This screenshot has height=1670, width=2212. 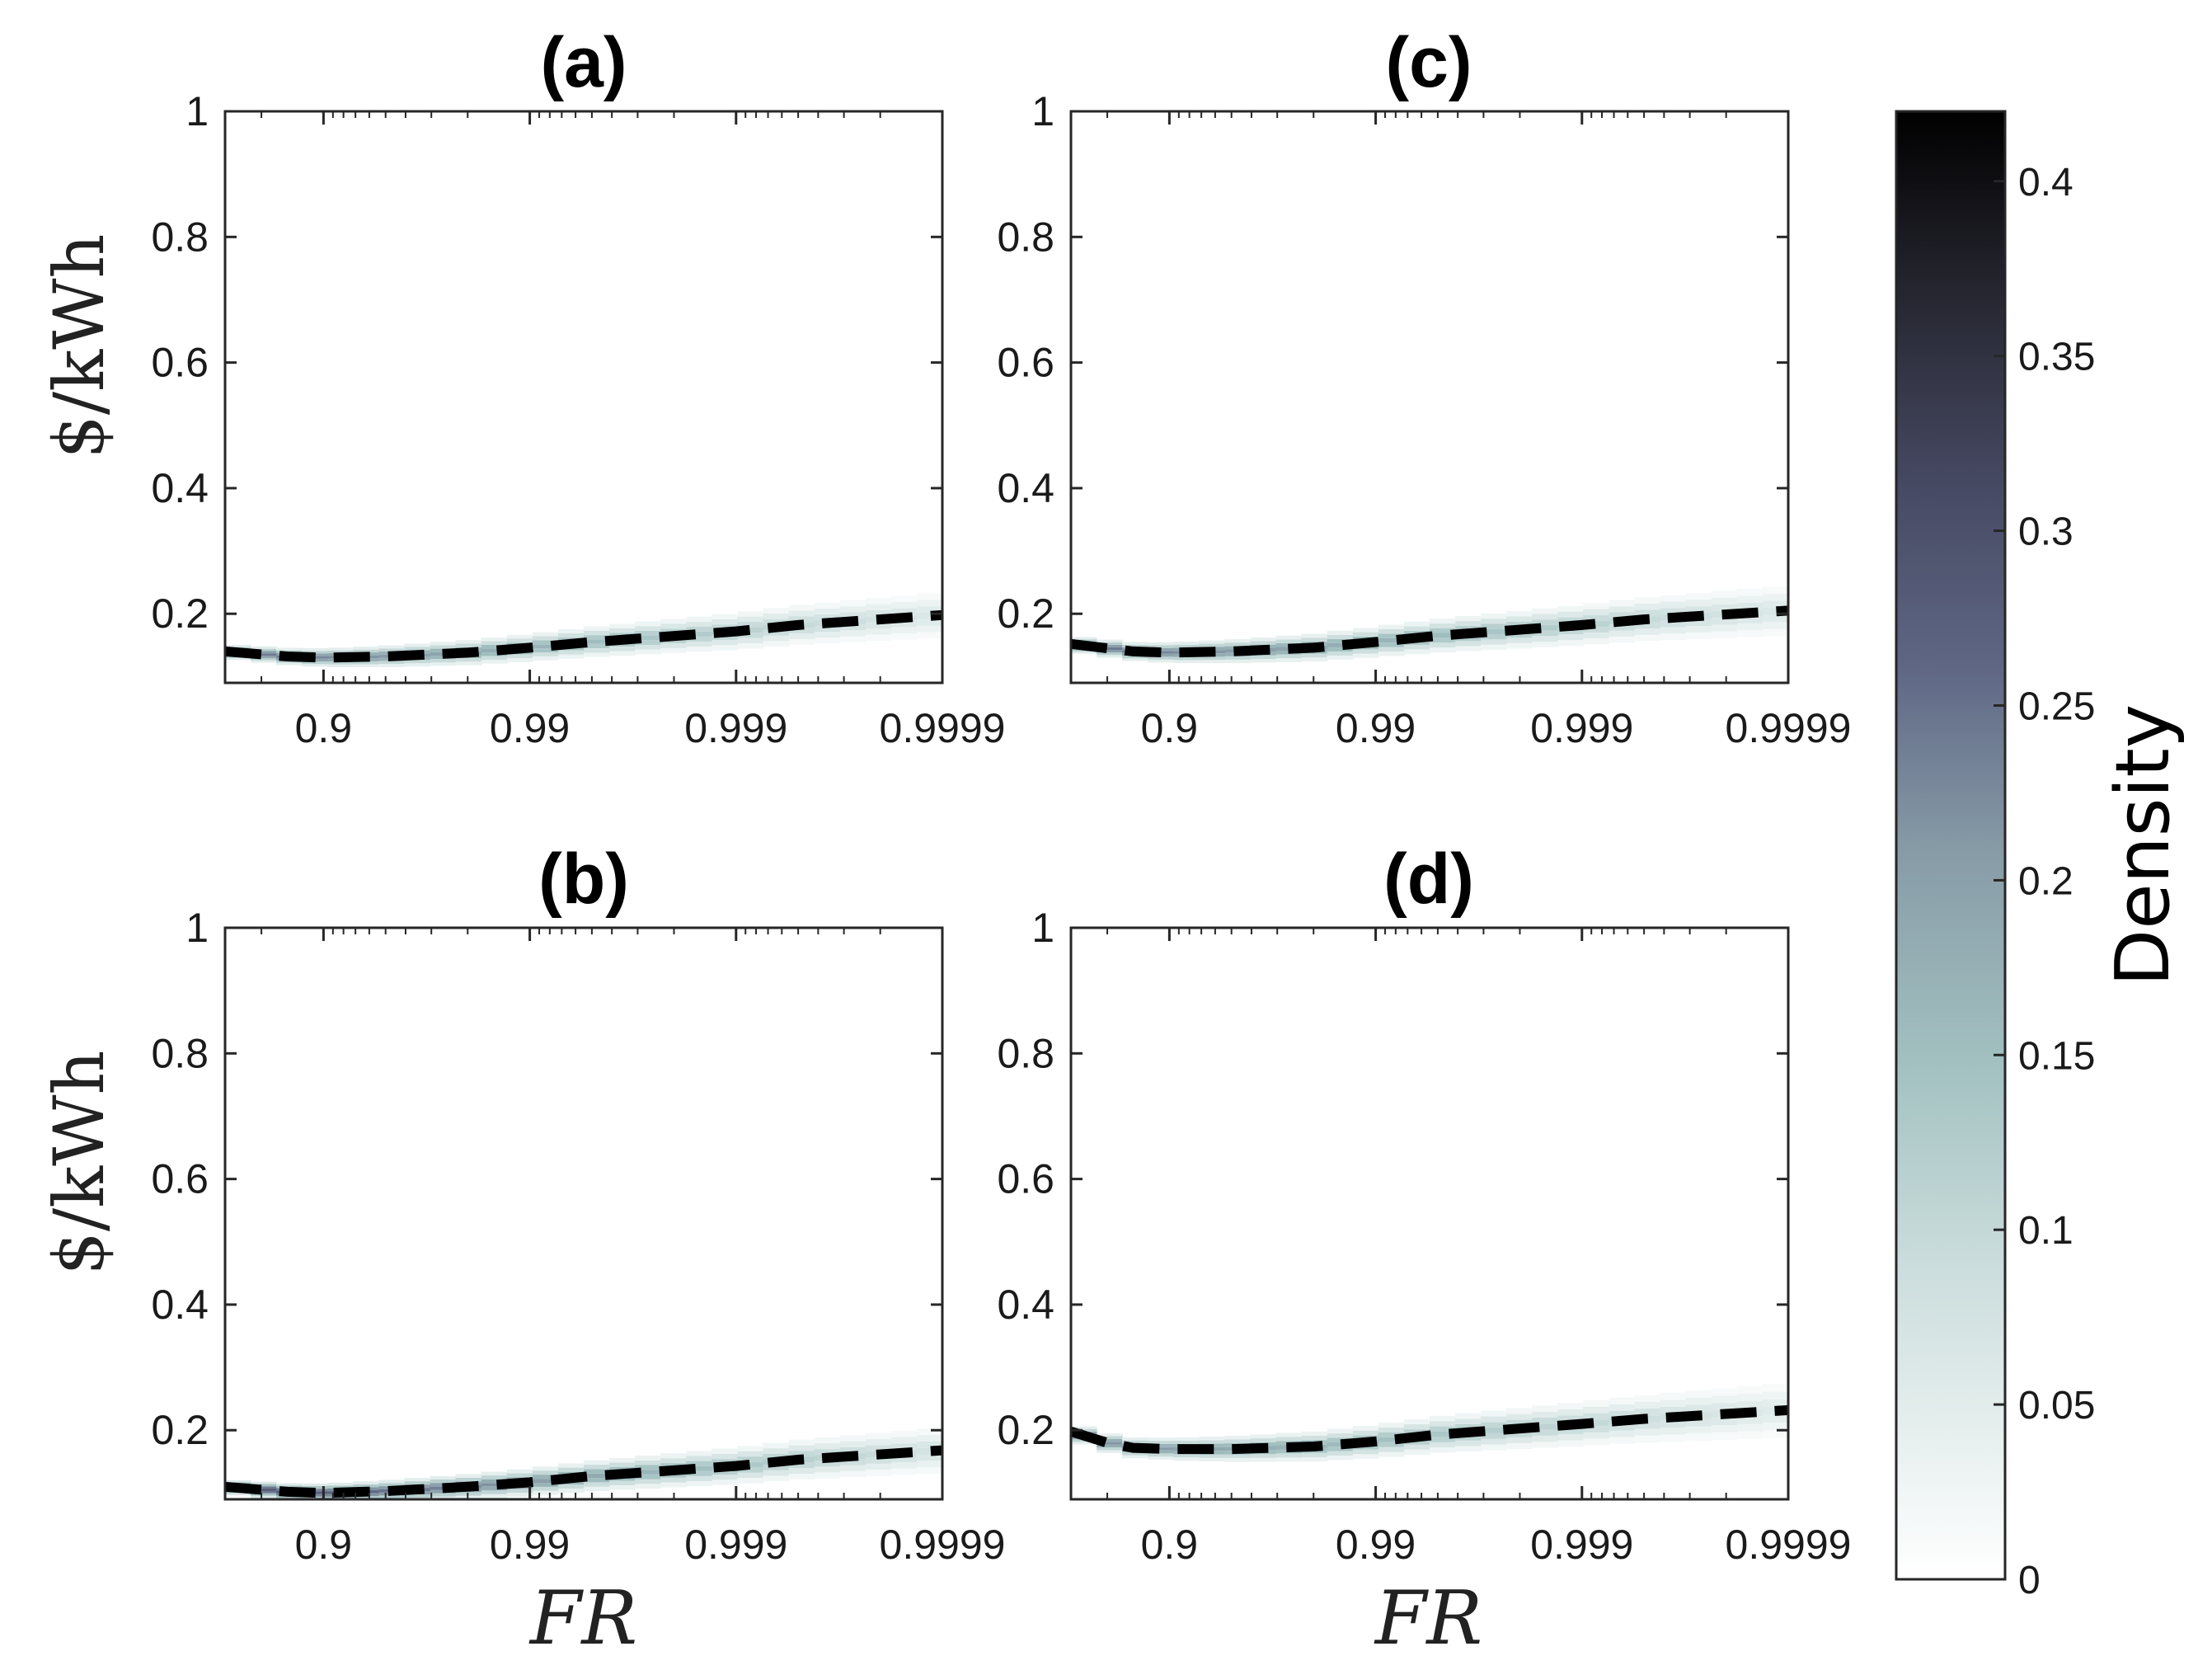 What do you see at coordinates (197, 111) in the screenshot?
I see `y-tick-label: 1` at bounding box center [197, 111].